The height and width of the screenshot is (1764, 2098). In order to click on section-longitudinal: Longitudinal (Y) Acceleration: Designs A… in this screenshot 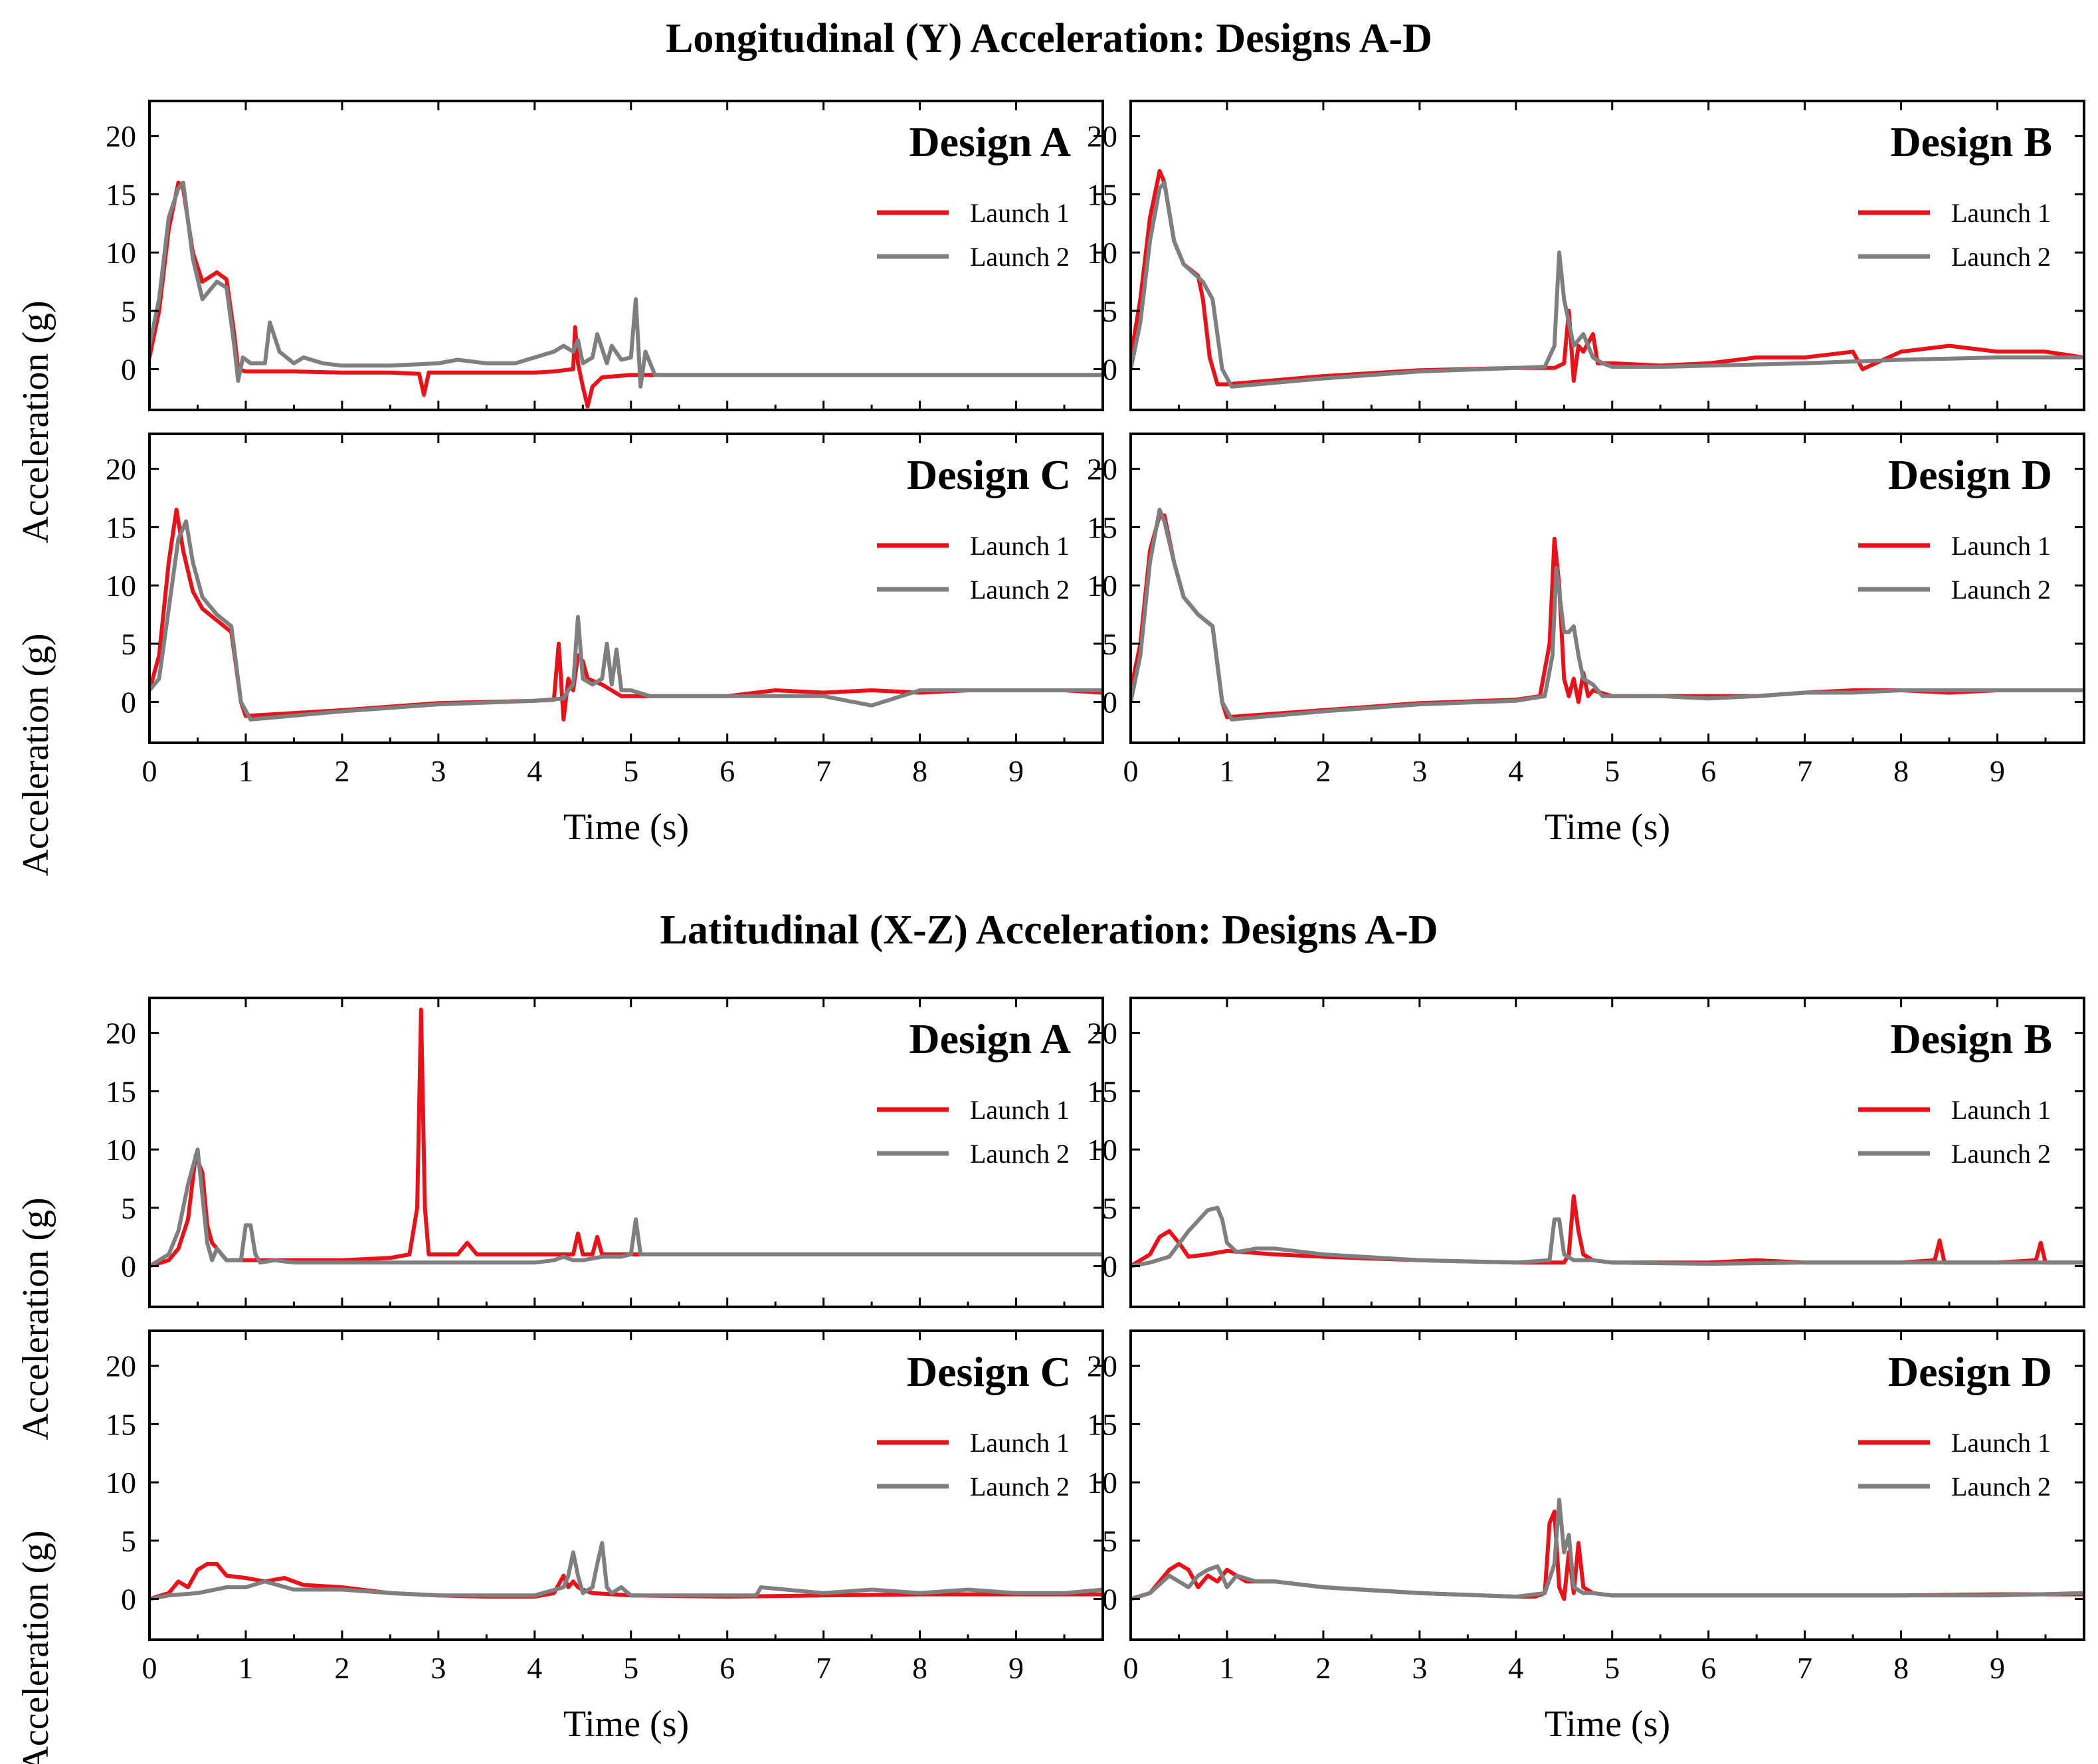, I will do `click(1049, 38)`.